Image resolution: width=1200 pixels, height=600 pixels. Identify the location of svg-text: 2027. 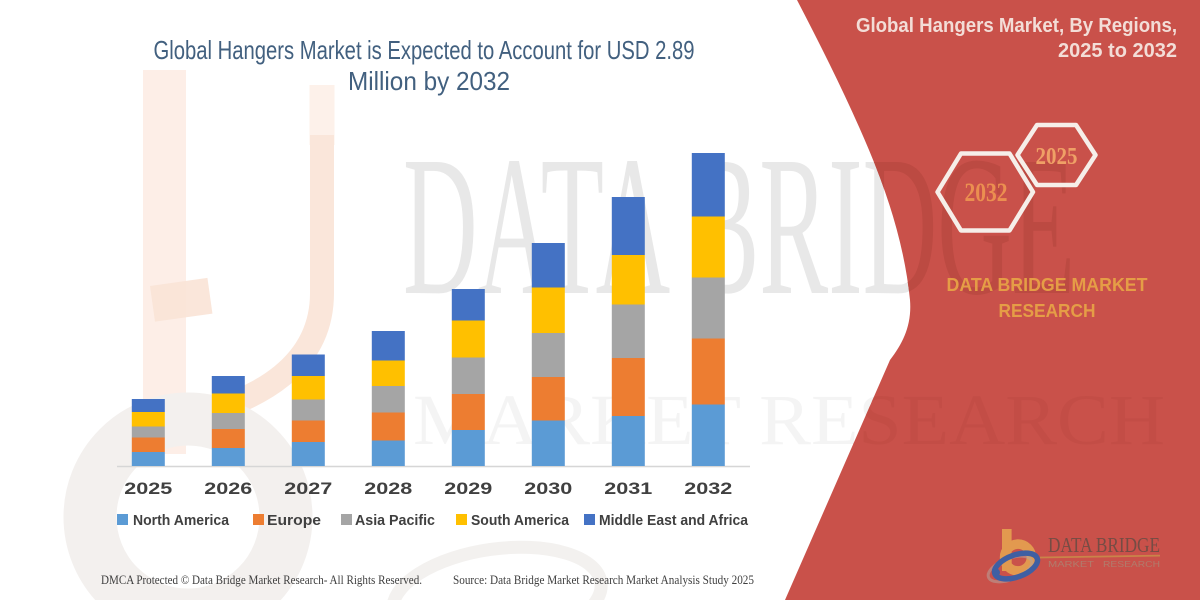
(308, 488).